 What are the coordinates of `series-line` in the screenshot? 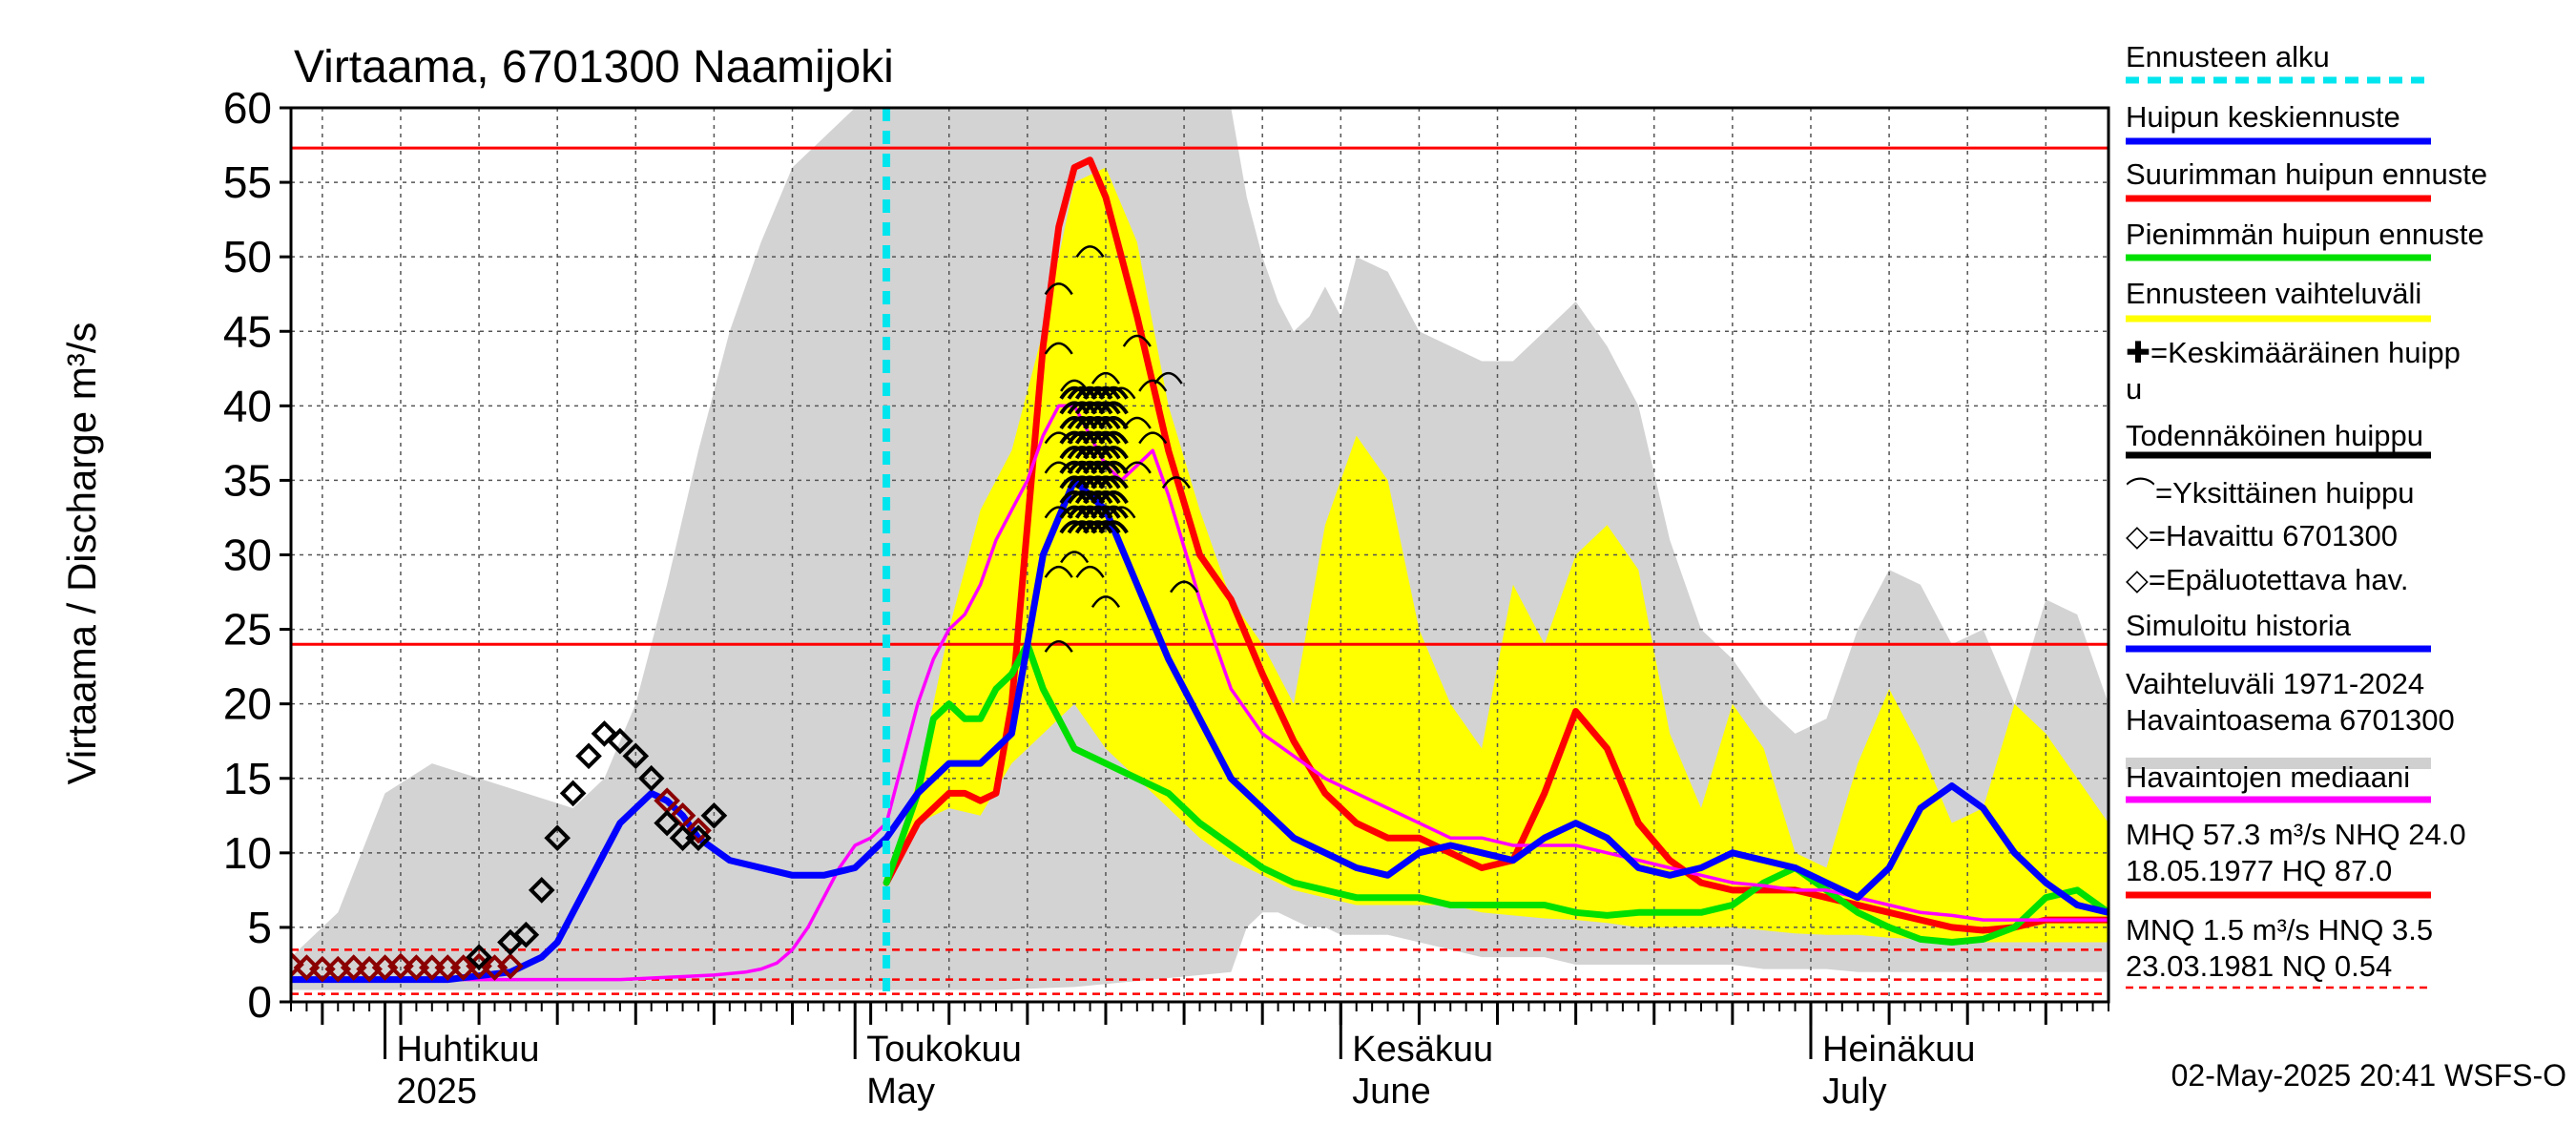 It's located at (1496, 793).